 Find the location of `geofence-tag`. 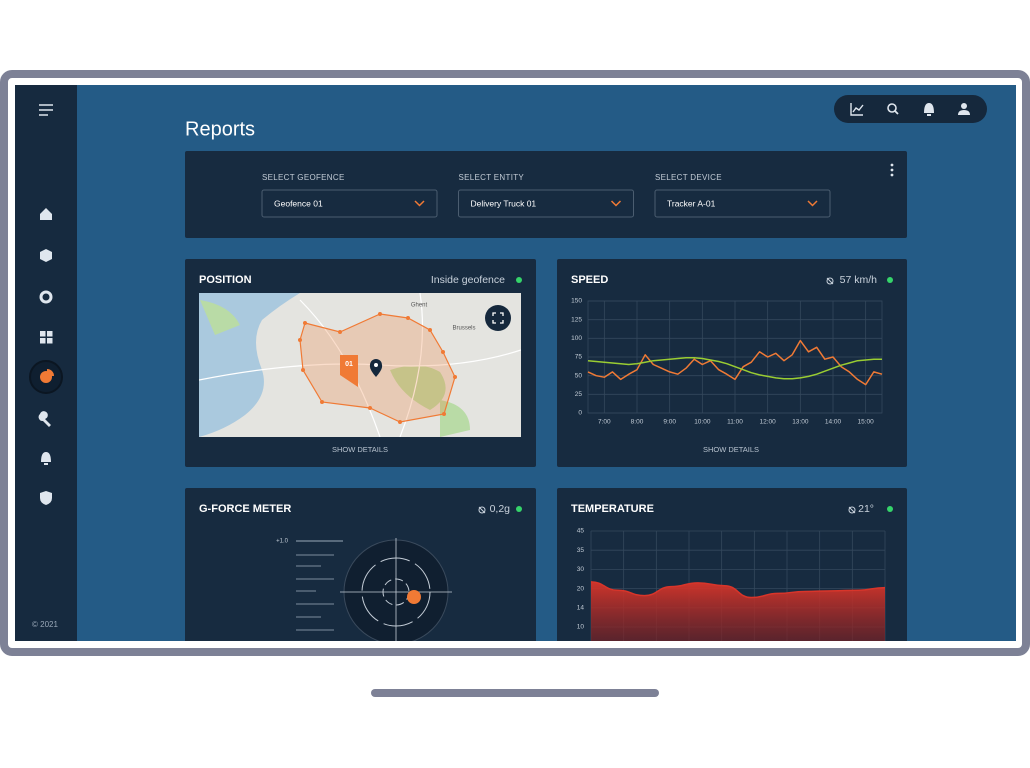

geofence-tag is located at coordinates (349, 371).